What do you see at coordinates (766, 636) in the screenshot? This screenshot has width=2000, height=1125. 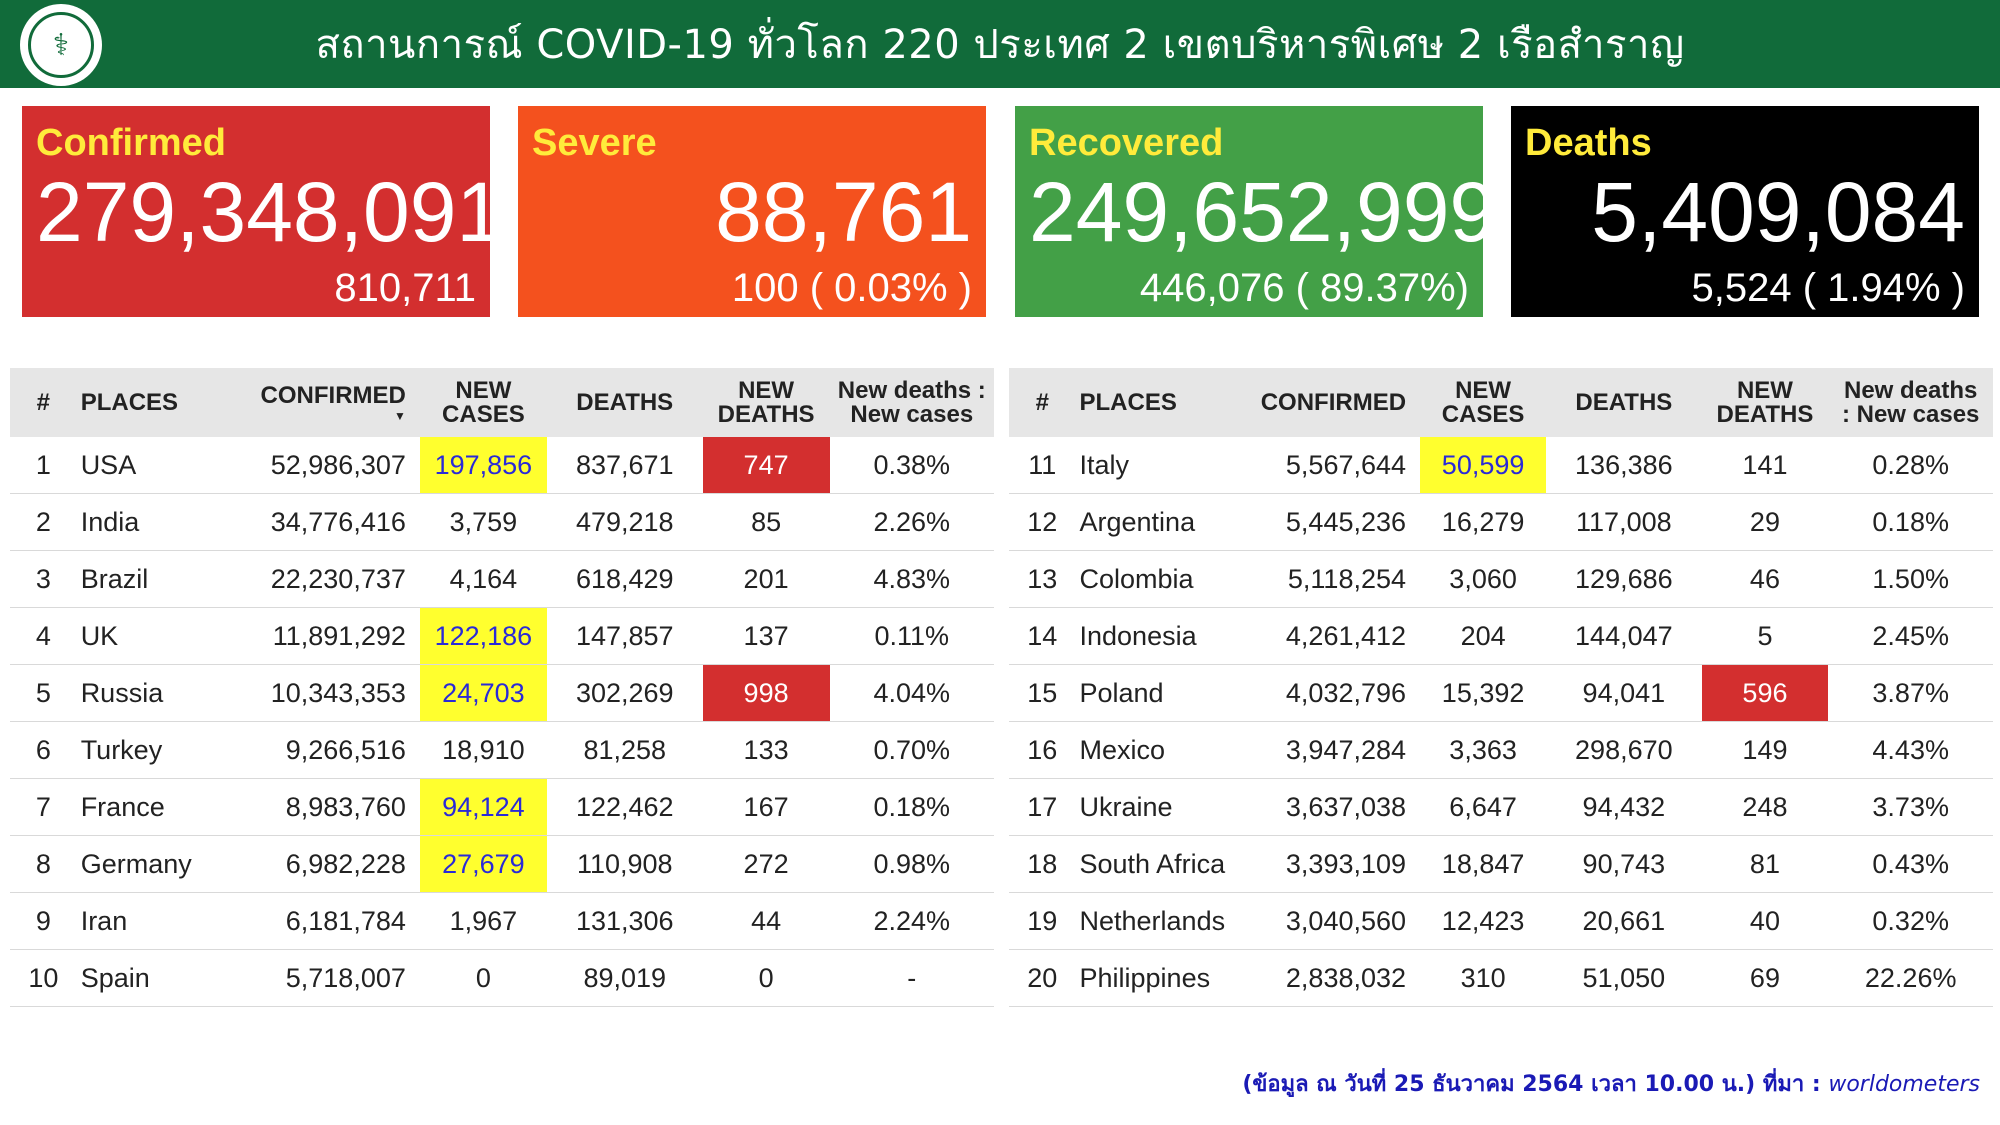 I see `new-deaths-cell: 137` at bounding box center [766, 636].